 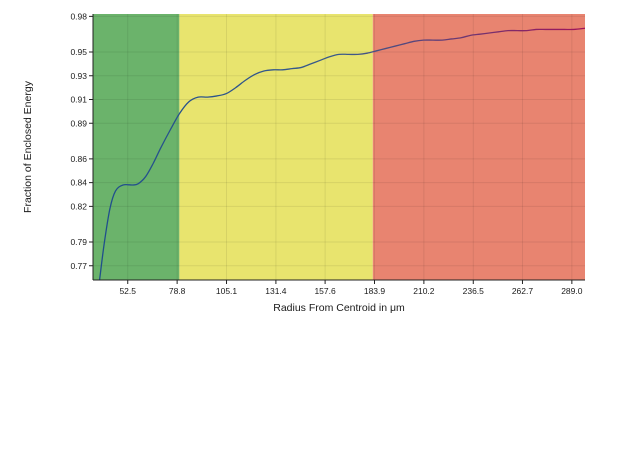 What do you see at coordinates (78, 52) in the screenshot?
I see `y-tick-label-8: 0.95` at bounding box center [78, 52].